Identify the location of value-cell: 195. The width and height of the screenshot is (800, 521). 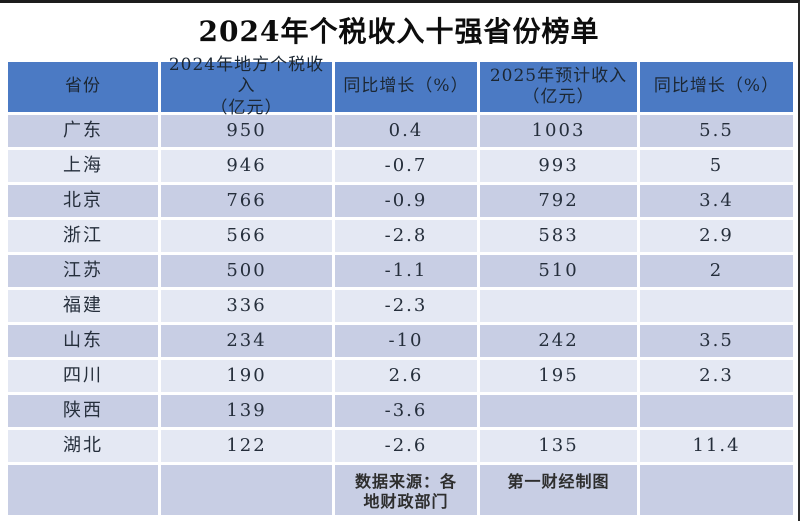
(558, 376).